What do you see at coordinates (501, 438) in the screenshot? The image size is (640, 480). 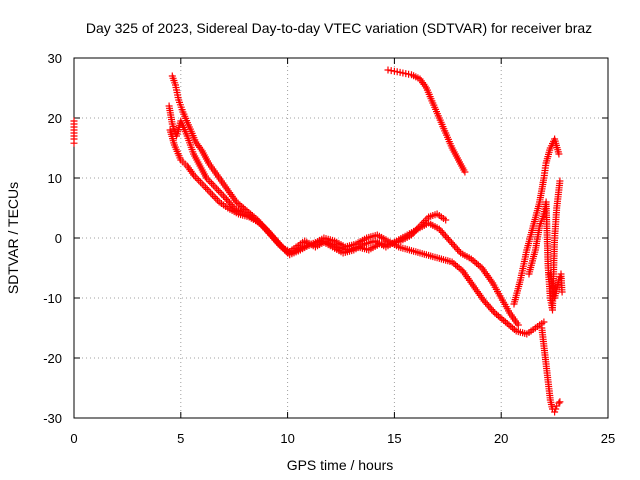 I see `x-tick-label: 20` at bounding box center [501, 438].